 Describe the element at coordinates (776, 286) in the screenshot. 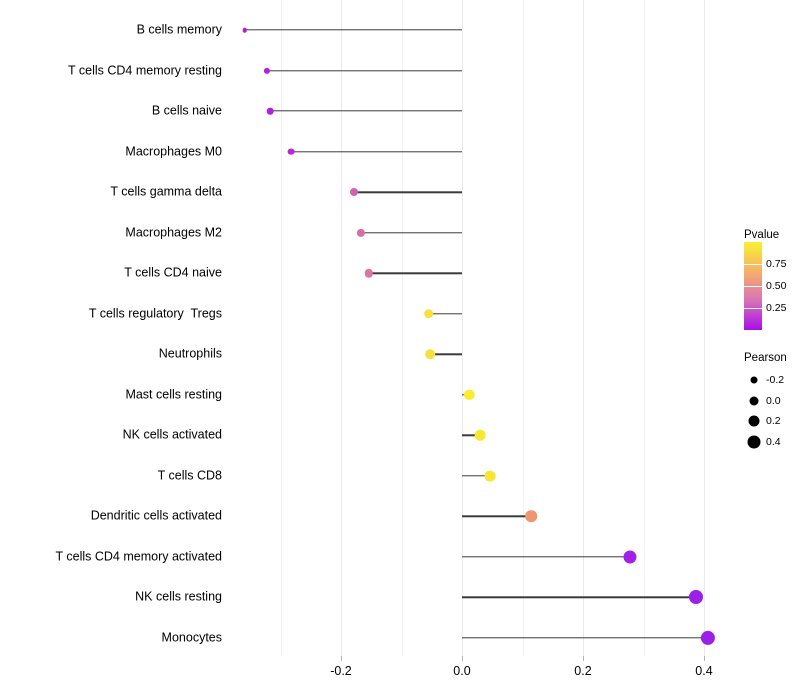

I see `colorbar-tick-label: 0.50` at that location.